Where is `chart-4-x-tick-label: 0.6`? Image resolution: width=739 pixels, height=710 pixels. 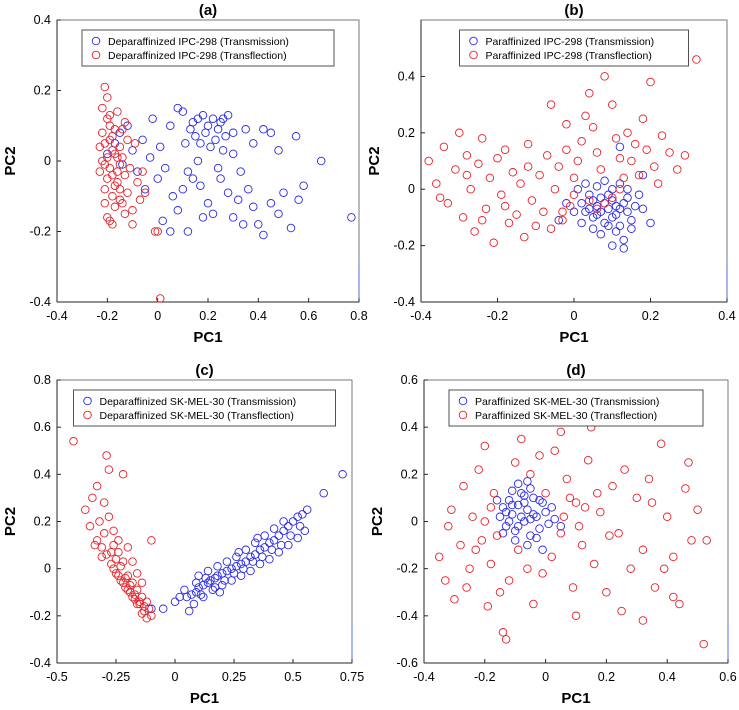
chart-4-x-tick-label: 0.6 is located at coordinates (727, 677).